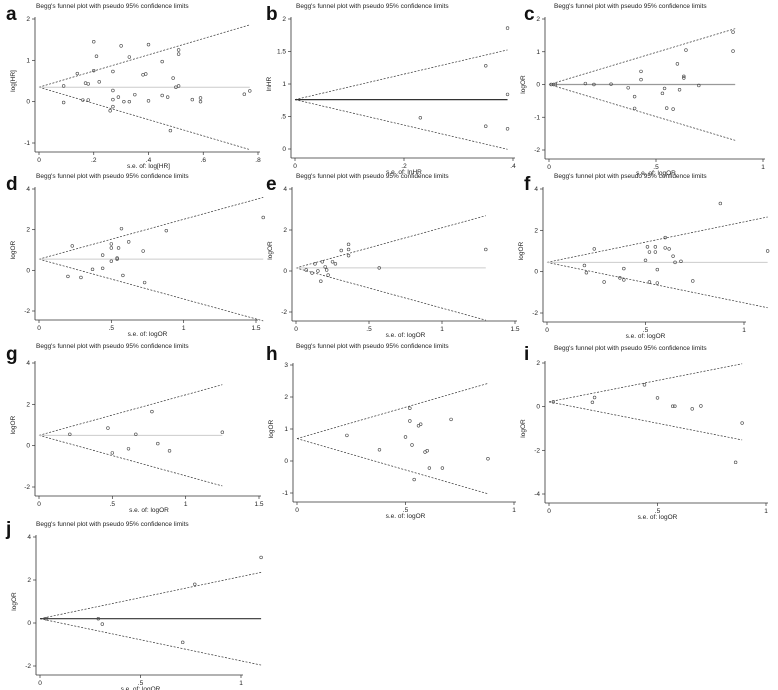 Image resolution: width=778 pixels, height=690 pixels. What do you see at coordinates (258, 160) in the screenshot?
I see `x-tick-label: .8` at bounding box center [258, 160].